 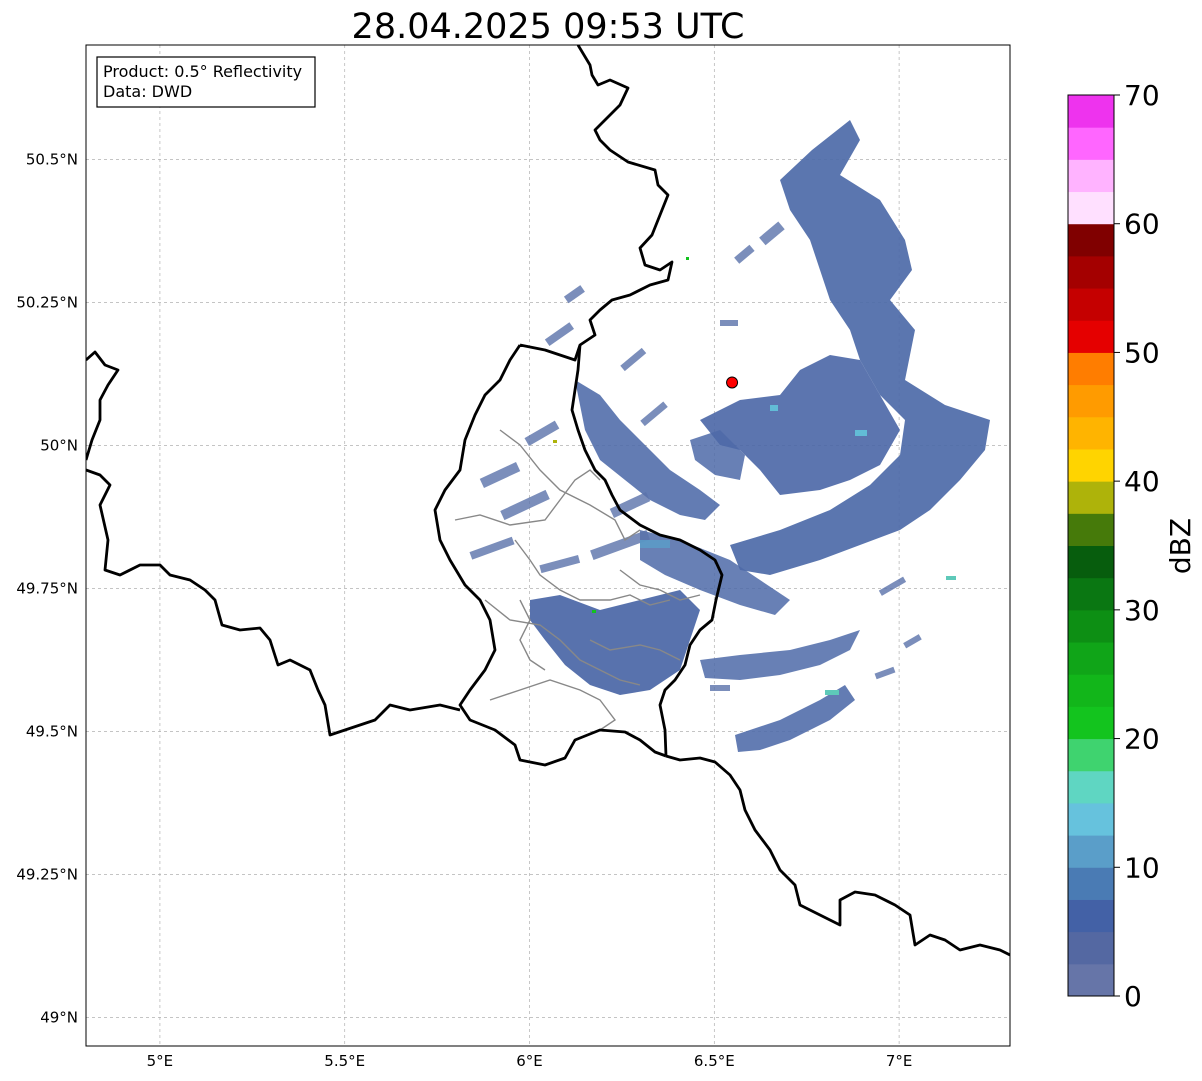 I want to click on echo-highlights, so click(x=754, y=476).